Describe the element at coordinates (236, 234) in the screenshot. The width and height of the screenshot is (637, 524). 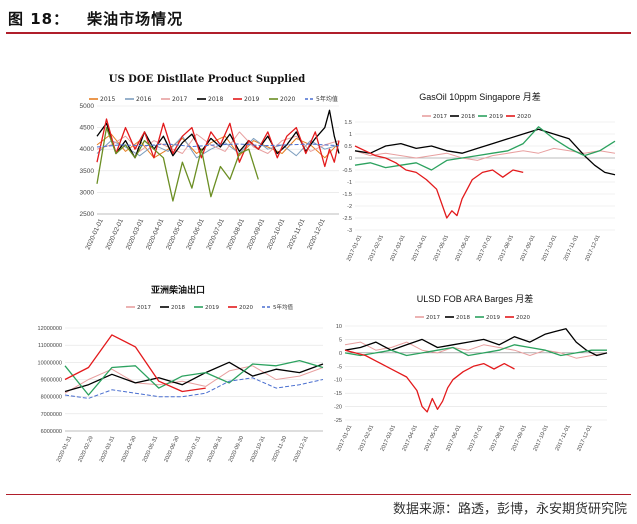
I see `x-tick-label: 2020-08-01` at that location.